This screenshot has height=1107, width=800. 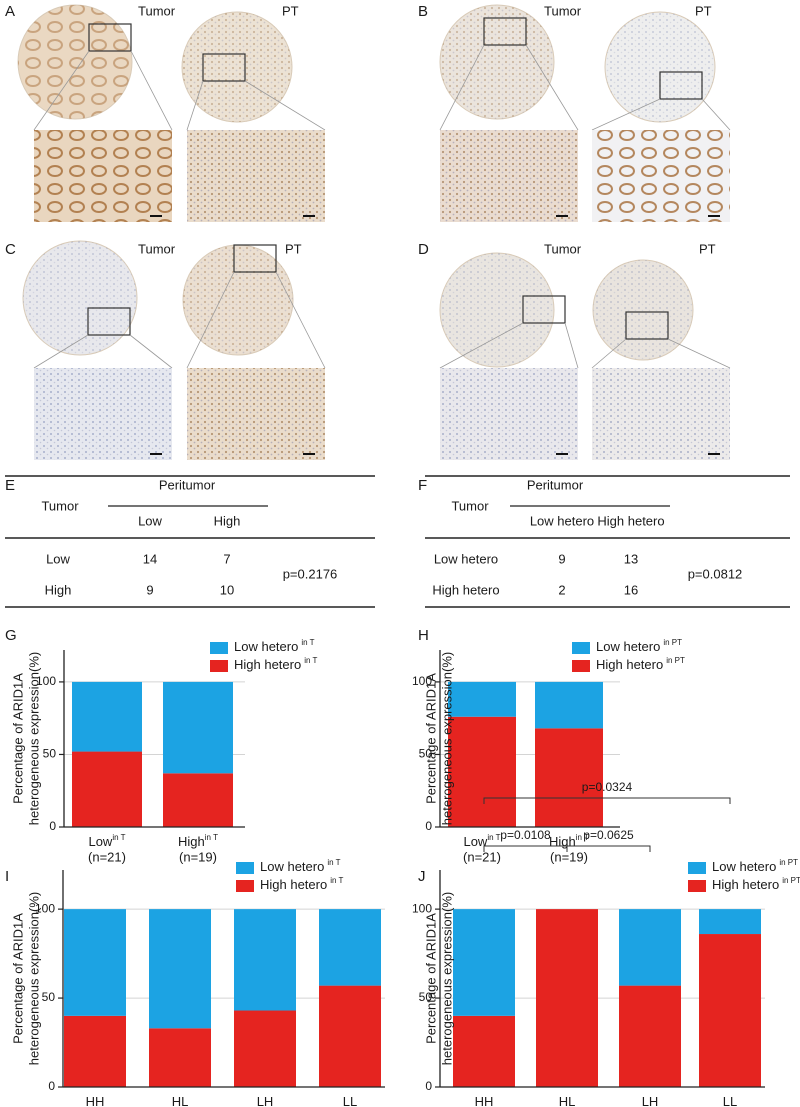 I want to click on significance-label: p=0.0324, so click(x=607, y=787).